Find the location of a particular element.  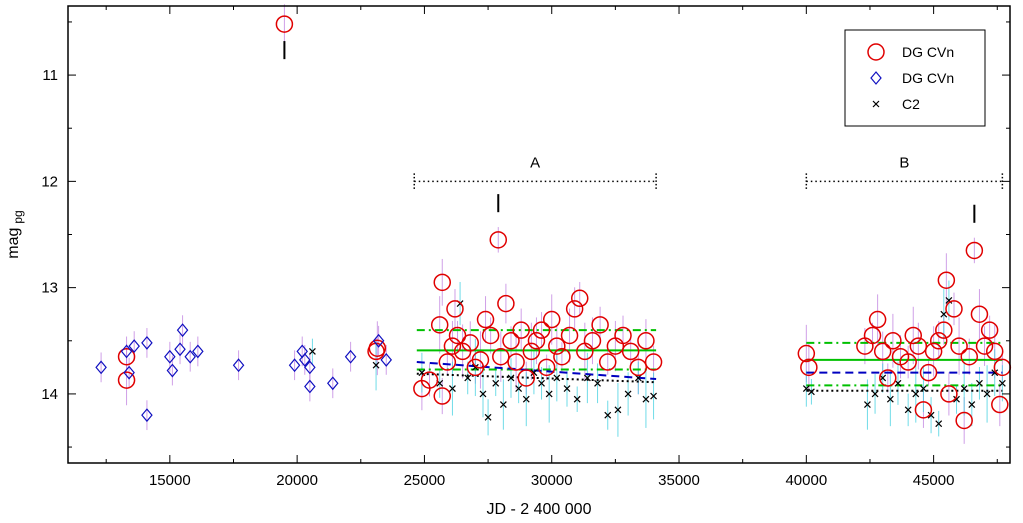

legend-label: C2 is located at coordinates (911, 104).